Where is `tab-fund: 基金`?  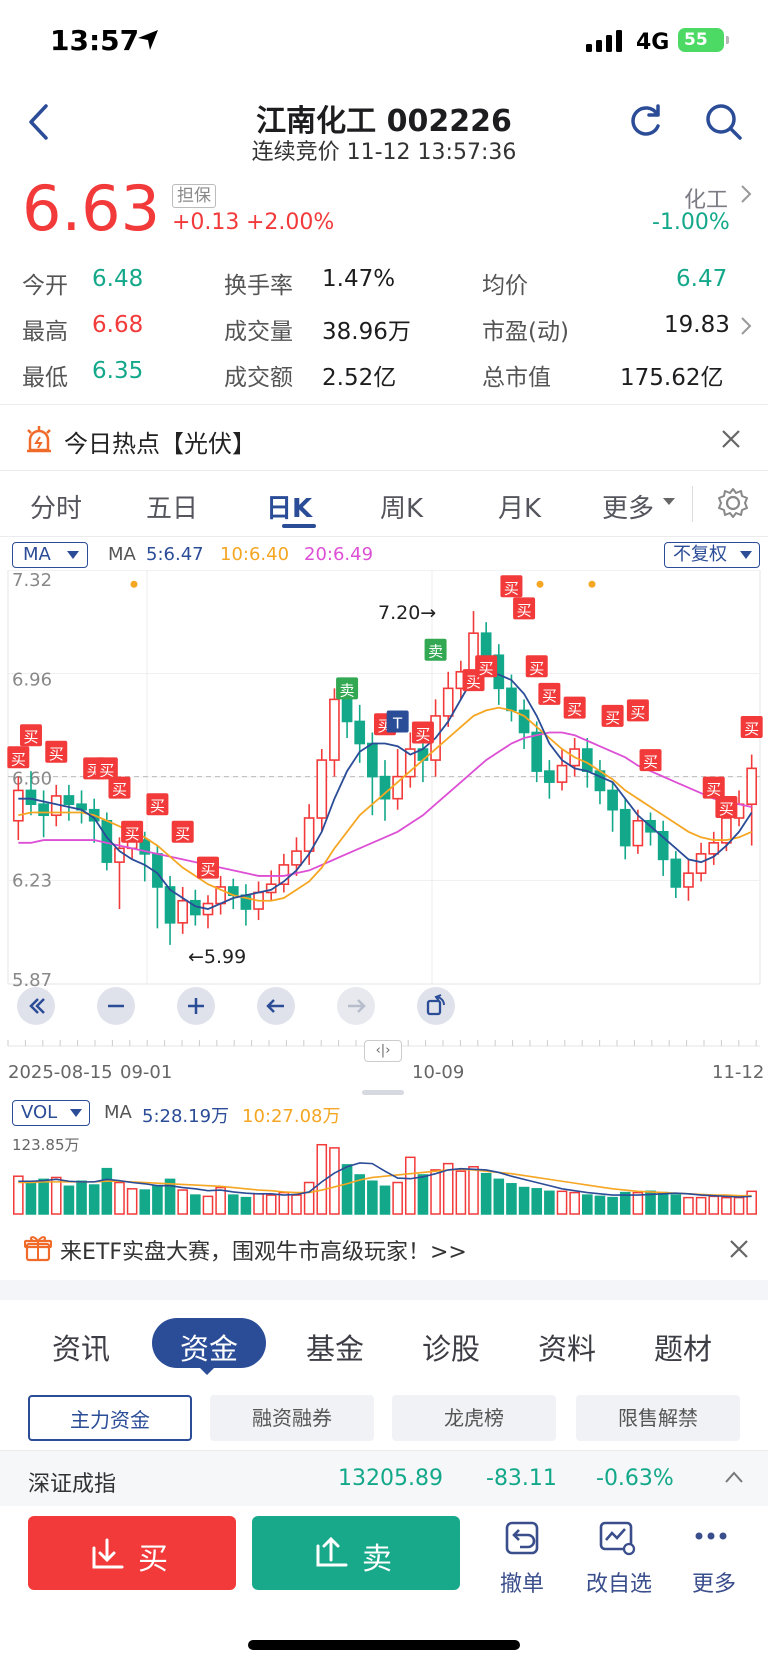
tab-fund: 基金 is located at coordinates (335, 1349).